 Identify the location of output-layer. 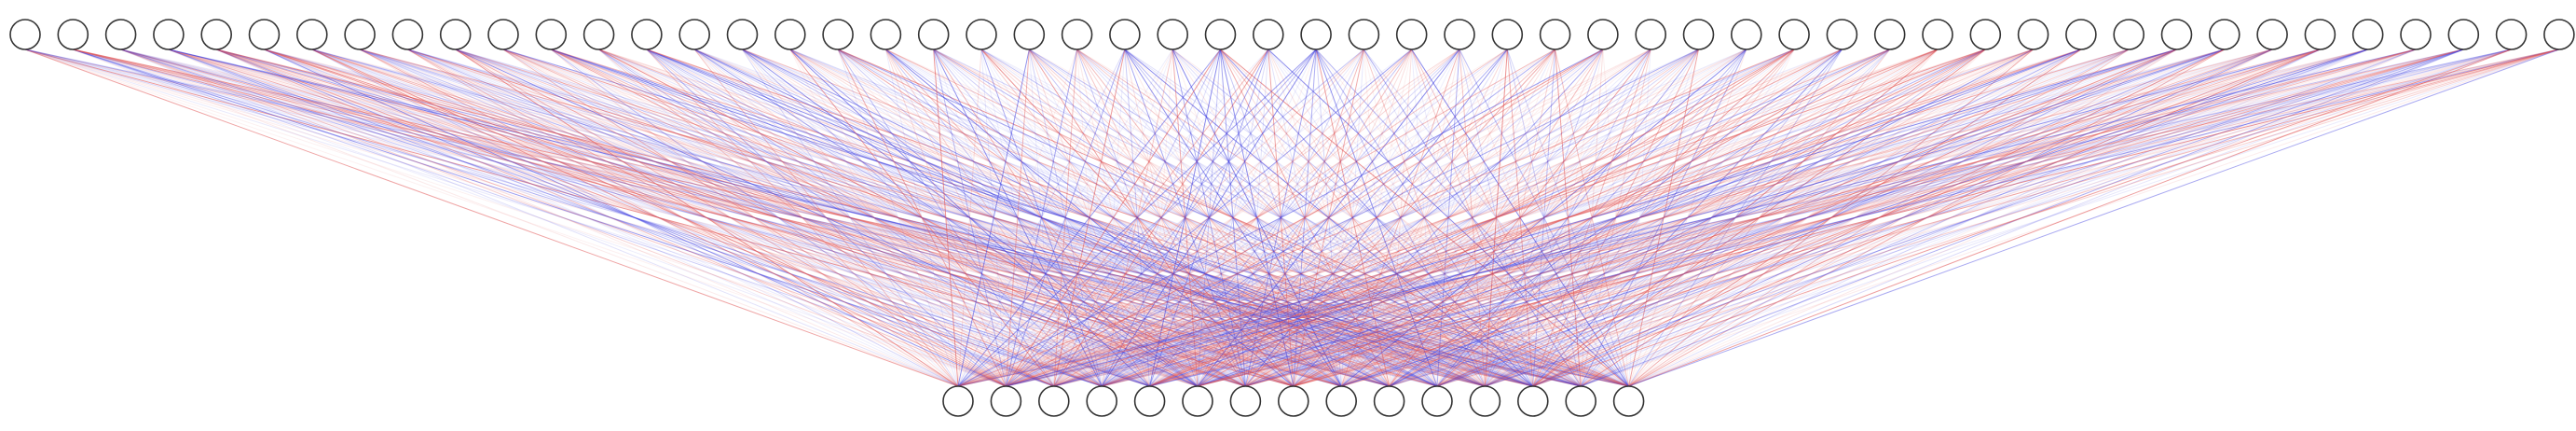
(1293, 401).